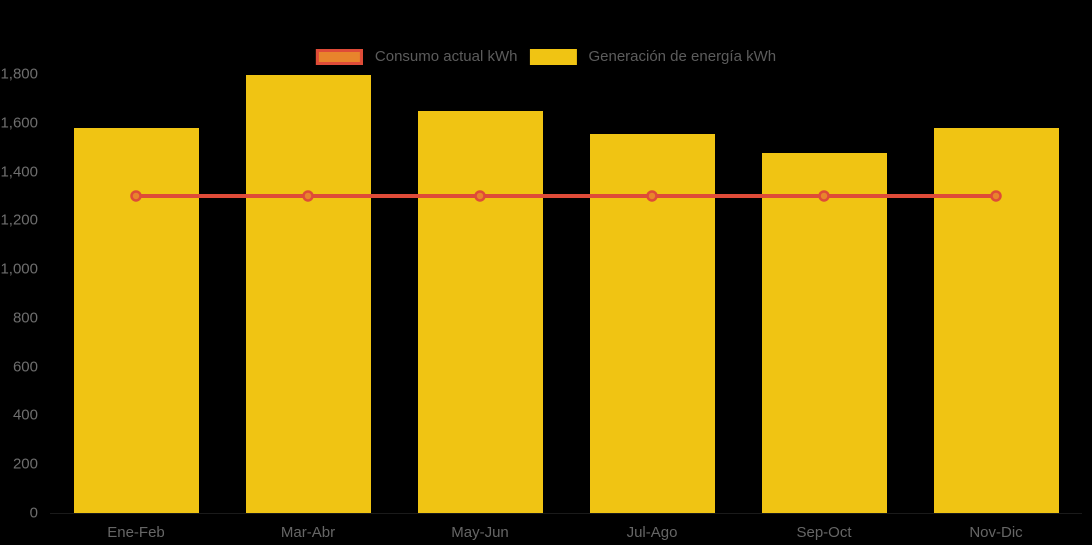 The image size is (1092, 545). Describe the element at coordinates (480, 532) in the screenshot. I see `x-axis-tick-label: May-Jun` at that location.